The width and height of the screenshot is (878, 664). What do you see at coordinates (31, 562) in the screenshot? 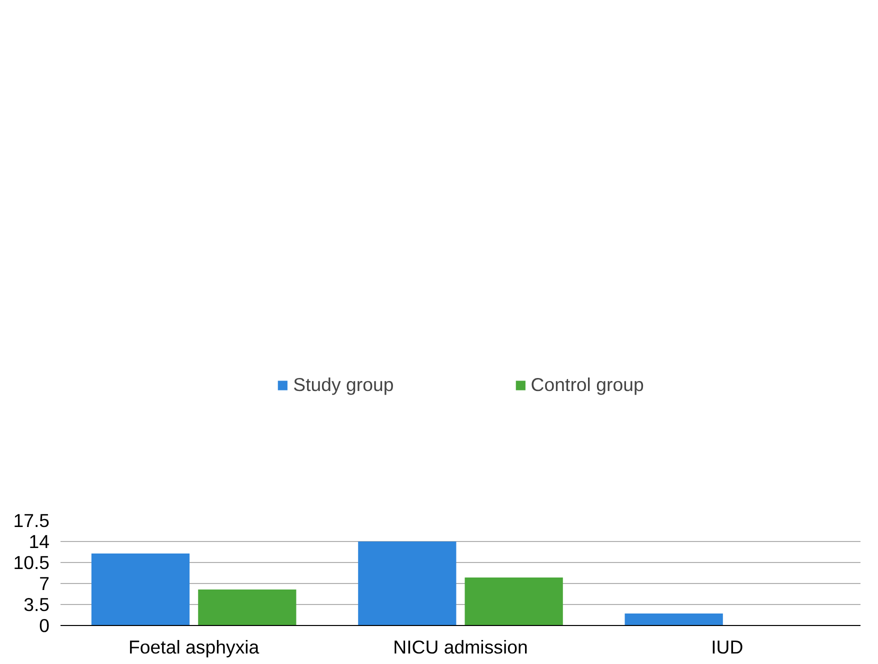
I see `y-tick-label: 10.5` at bounding box center [31, 562].